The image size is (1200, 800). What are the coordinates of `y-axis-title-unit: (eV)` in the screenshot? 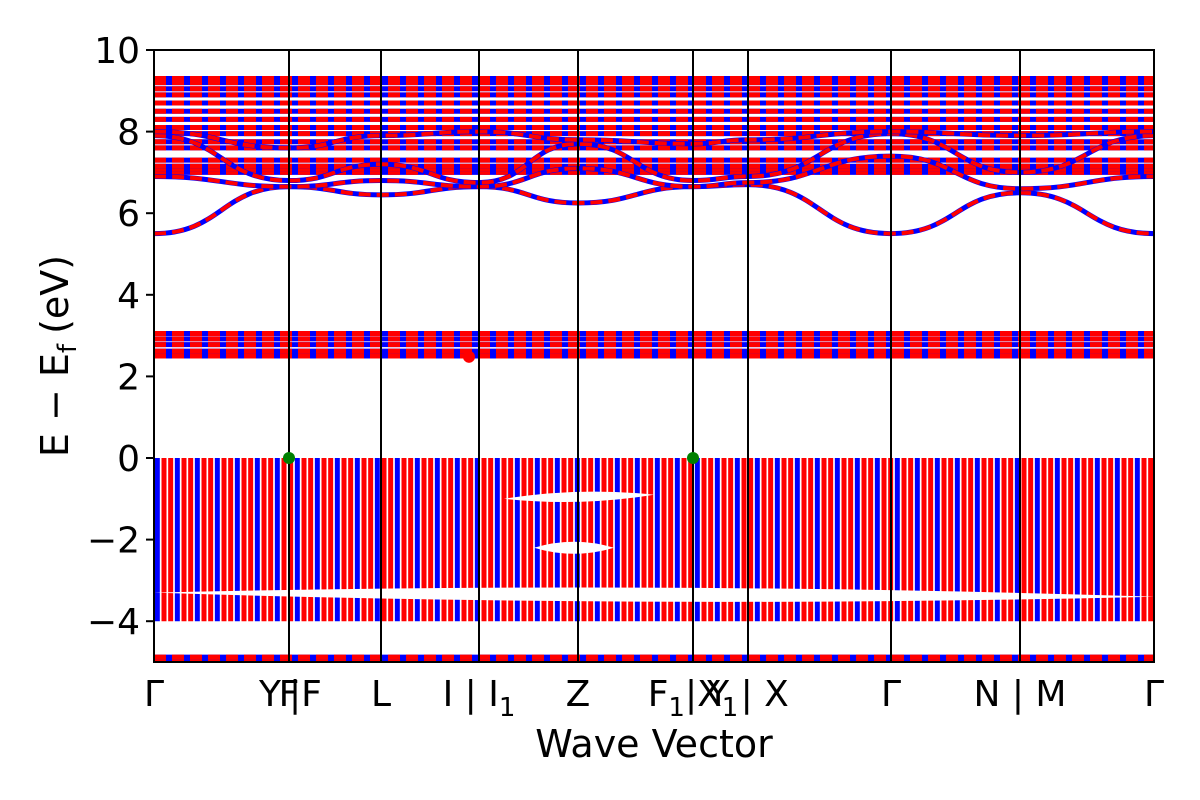 It's located at (55, 294).